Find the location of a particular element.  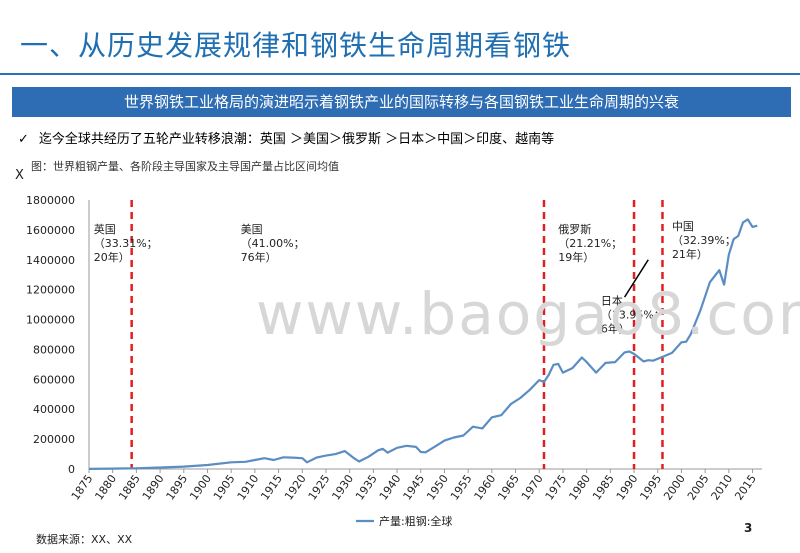

watermark: www.baogao8.com is located at coordinates (528, 314).